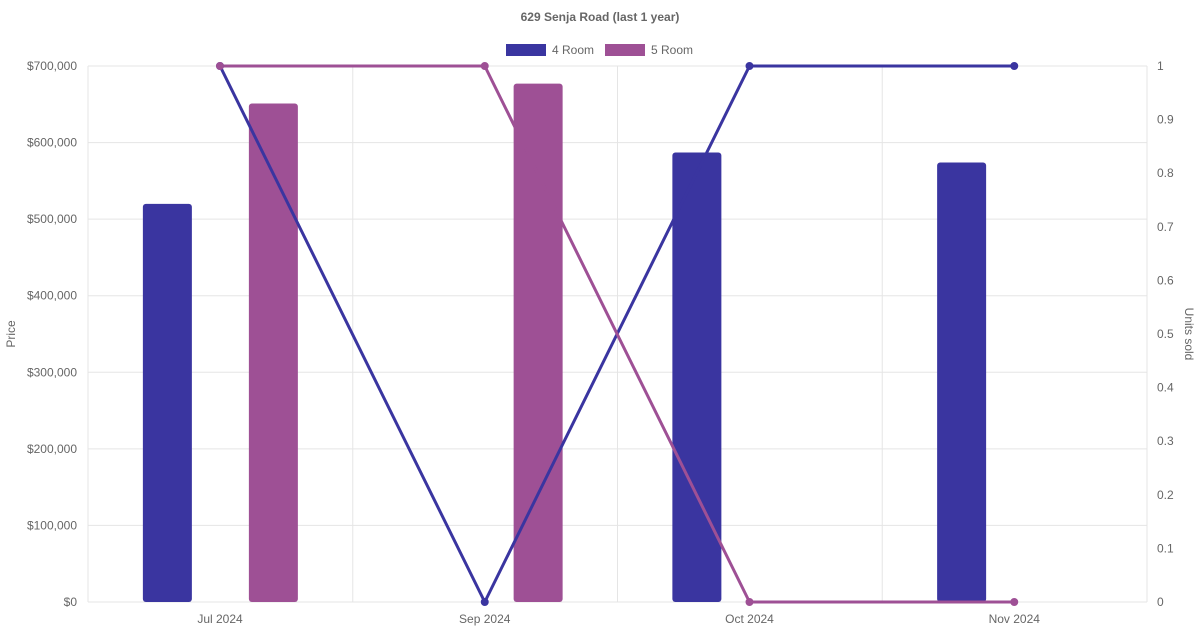 Image resolution: width=1200 pixels, height=630 pixels. What do you see at coordinates (220, 619) in the screenshot?
I see `x-tick-label: Jul 2024` at bounding box center [220, 619].